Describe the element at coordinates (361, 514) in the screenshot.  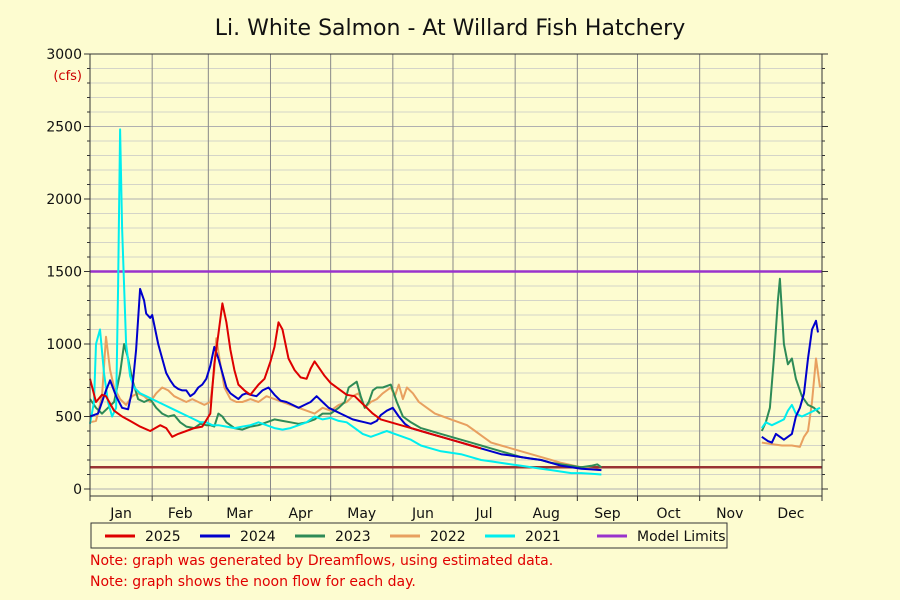
I see `x-tick-label: May` at that location.